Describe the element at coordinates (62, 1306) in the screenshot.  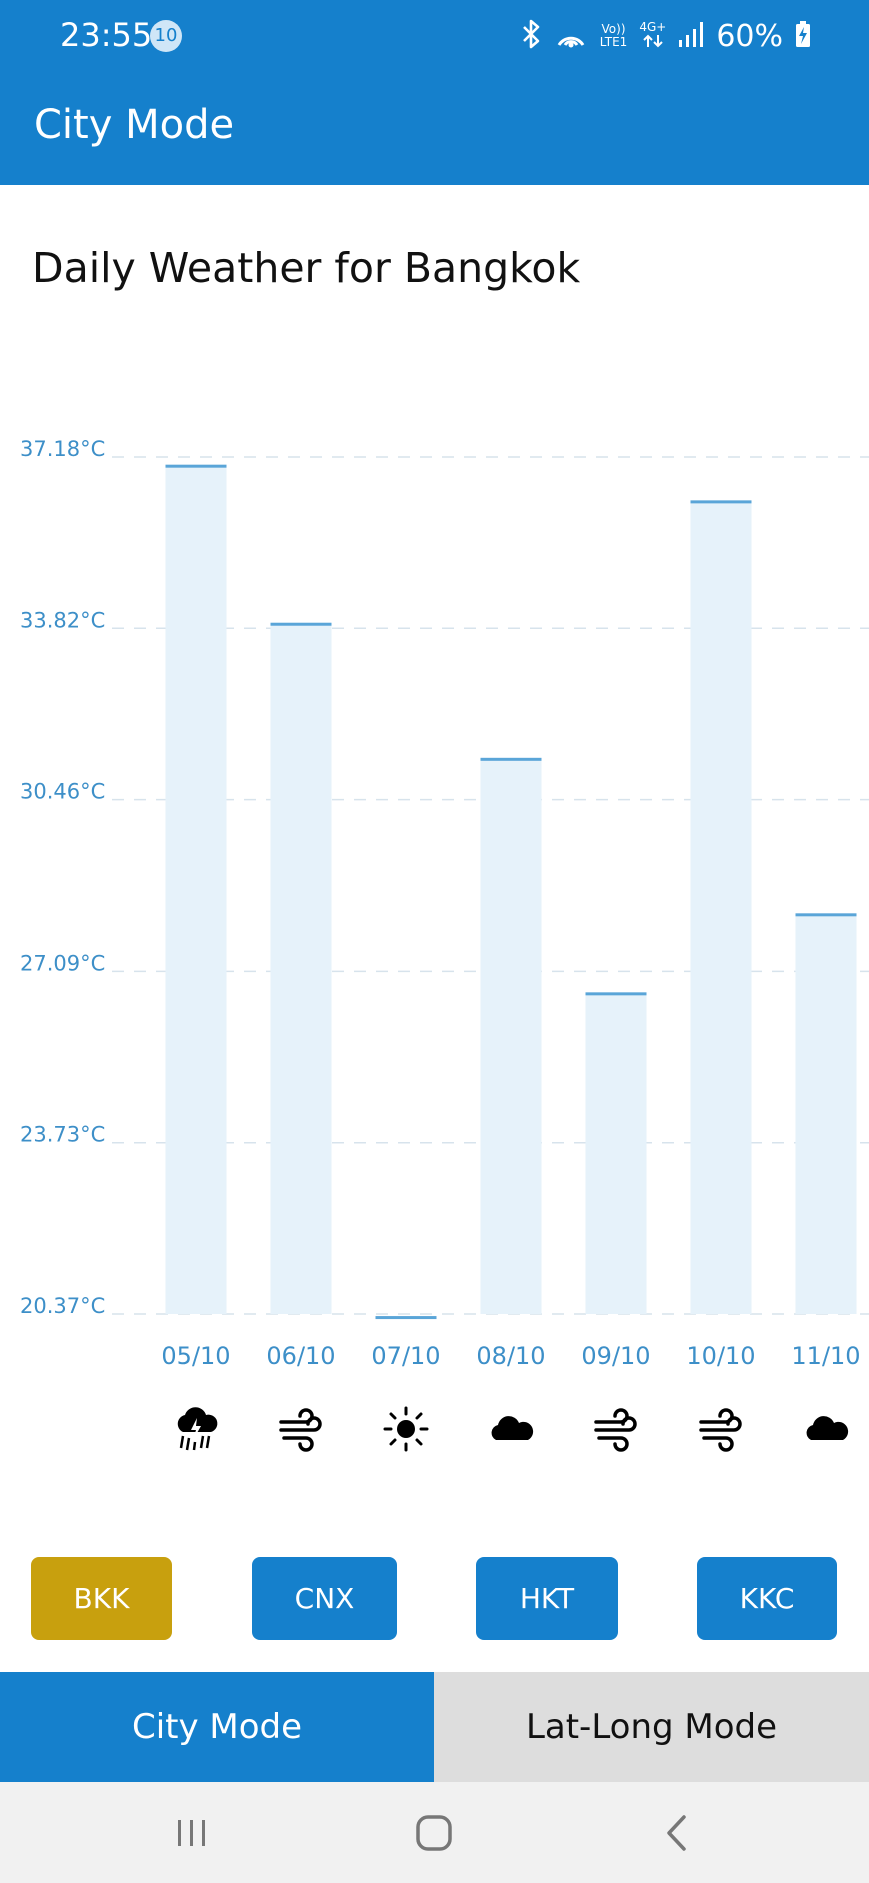
I see `y-tick-label: 20.37°C` at that location.